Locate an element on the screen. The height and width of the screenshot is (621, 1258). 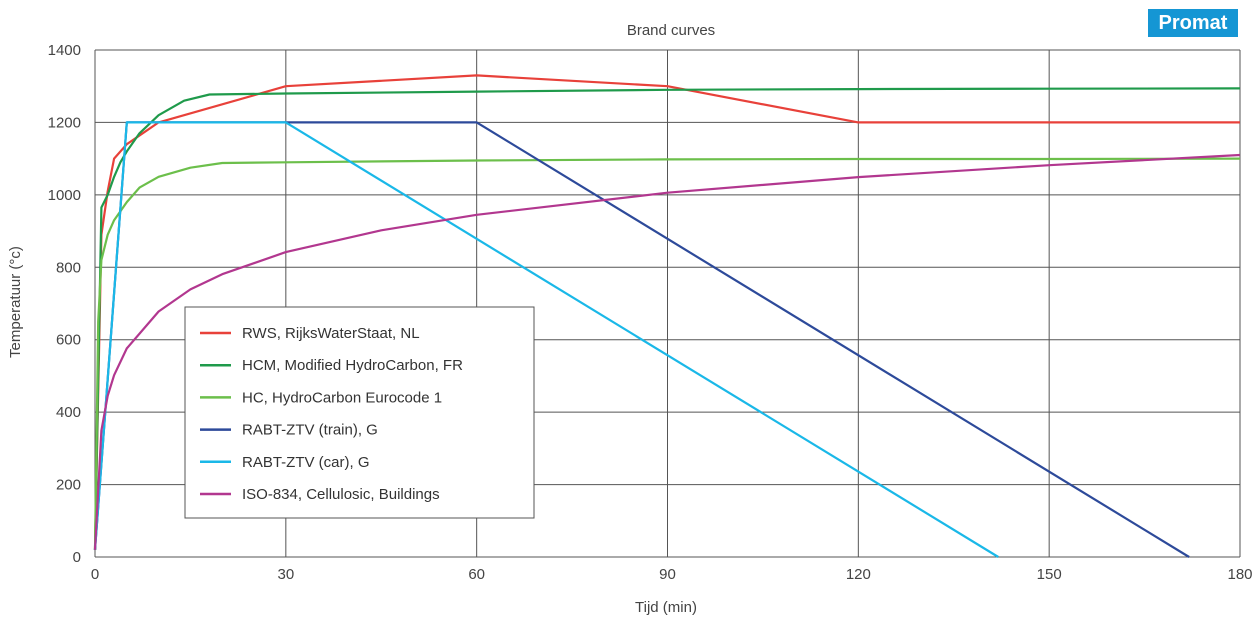
x-tick-label: 180 is located at coordinates (1239, 574).